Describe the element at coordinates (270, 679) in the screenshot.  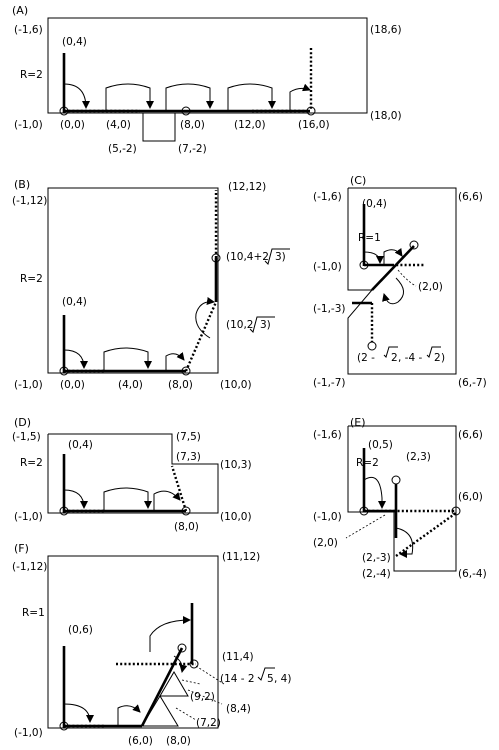
I see `panel-f-label: 5` at that location.